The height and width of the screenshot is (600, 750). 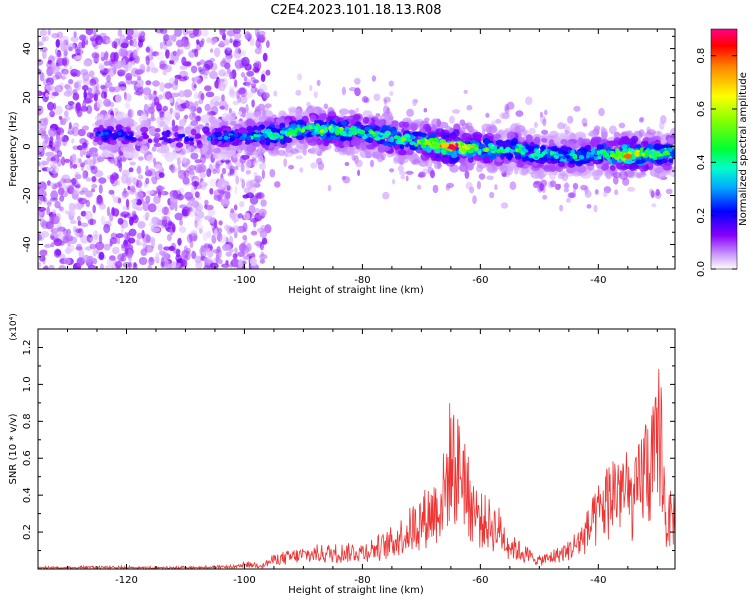 I want to click on figure-title: C2E4.2023.101.18.13.R08, so click(x=355, y=10).